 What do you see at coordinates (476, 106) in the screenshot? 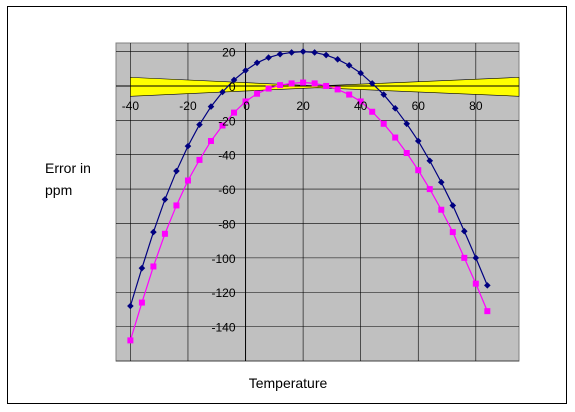
I see `x-tick-label: 80` at bounding box center [476, 106].